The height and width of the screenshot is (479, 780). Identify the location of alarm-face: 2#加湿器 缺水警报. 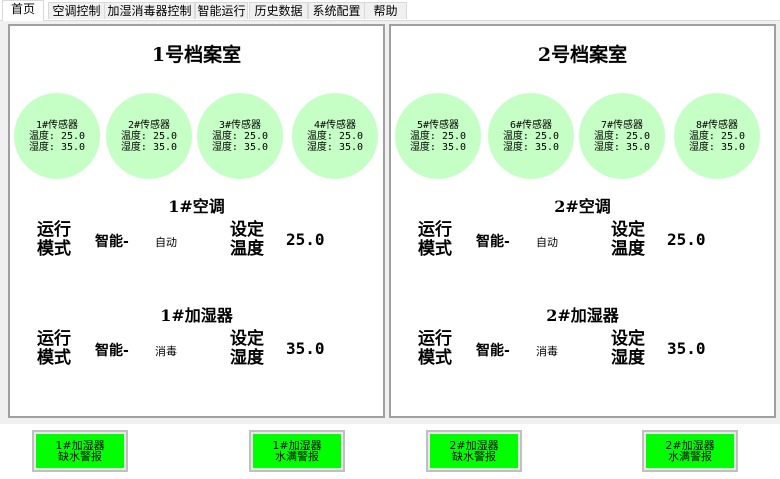
(474, 451).